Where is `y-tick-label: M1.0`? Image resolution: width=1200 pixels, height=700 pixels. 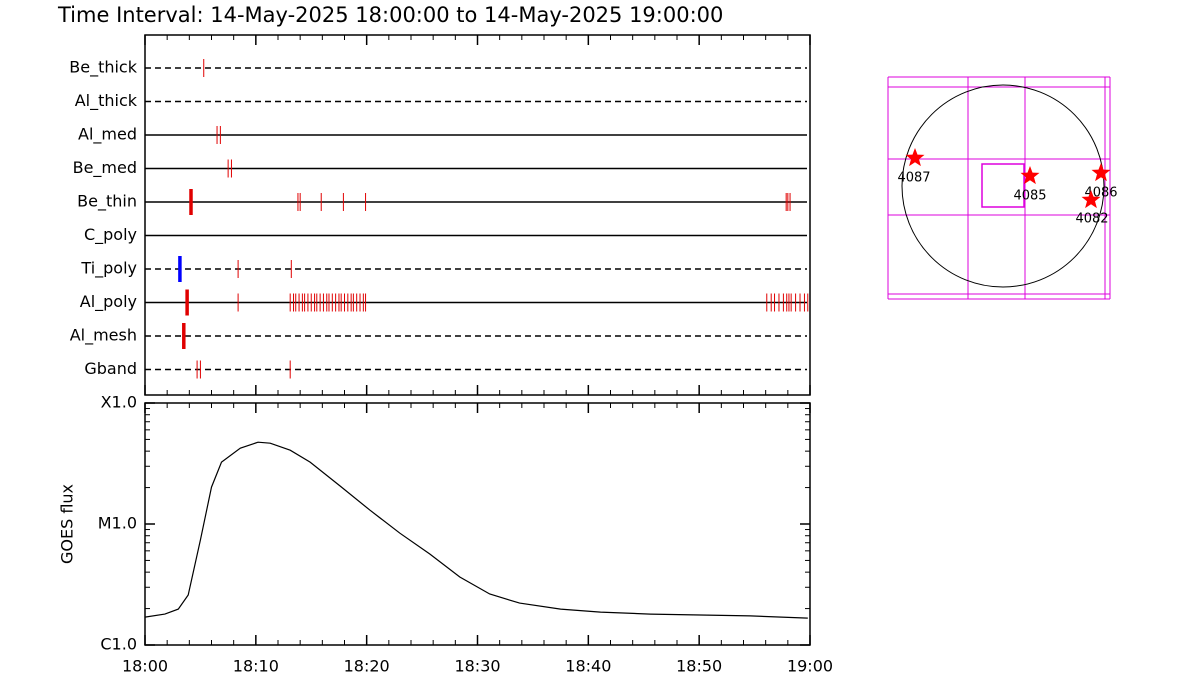
y-tick-label: M1.0 is located at coordinates (117, 523).